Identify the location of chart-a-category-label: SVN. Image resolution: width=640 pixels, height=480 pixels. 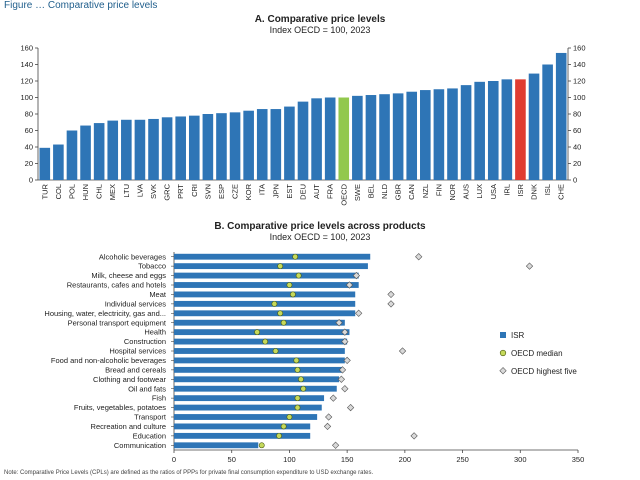
(207, 191).